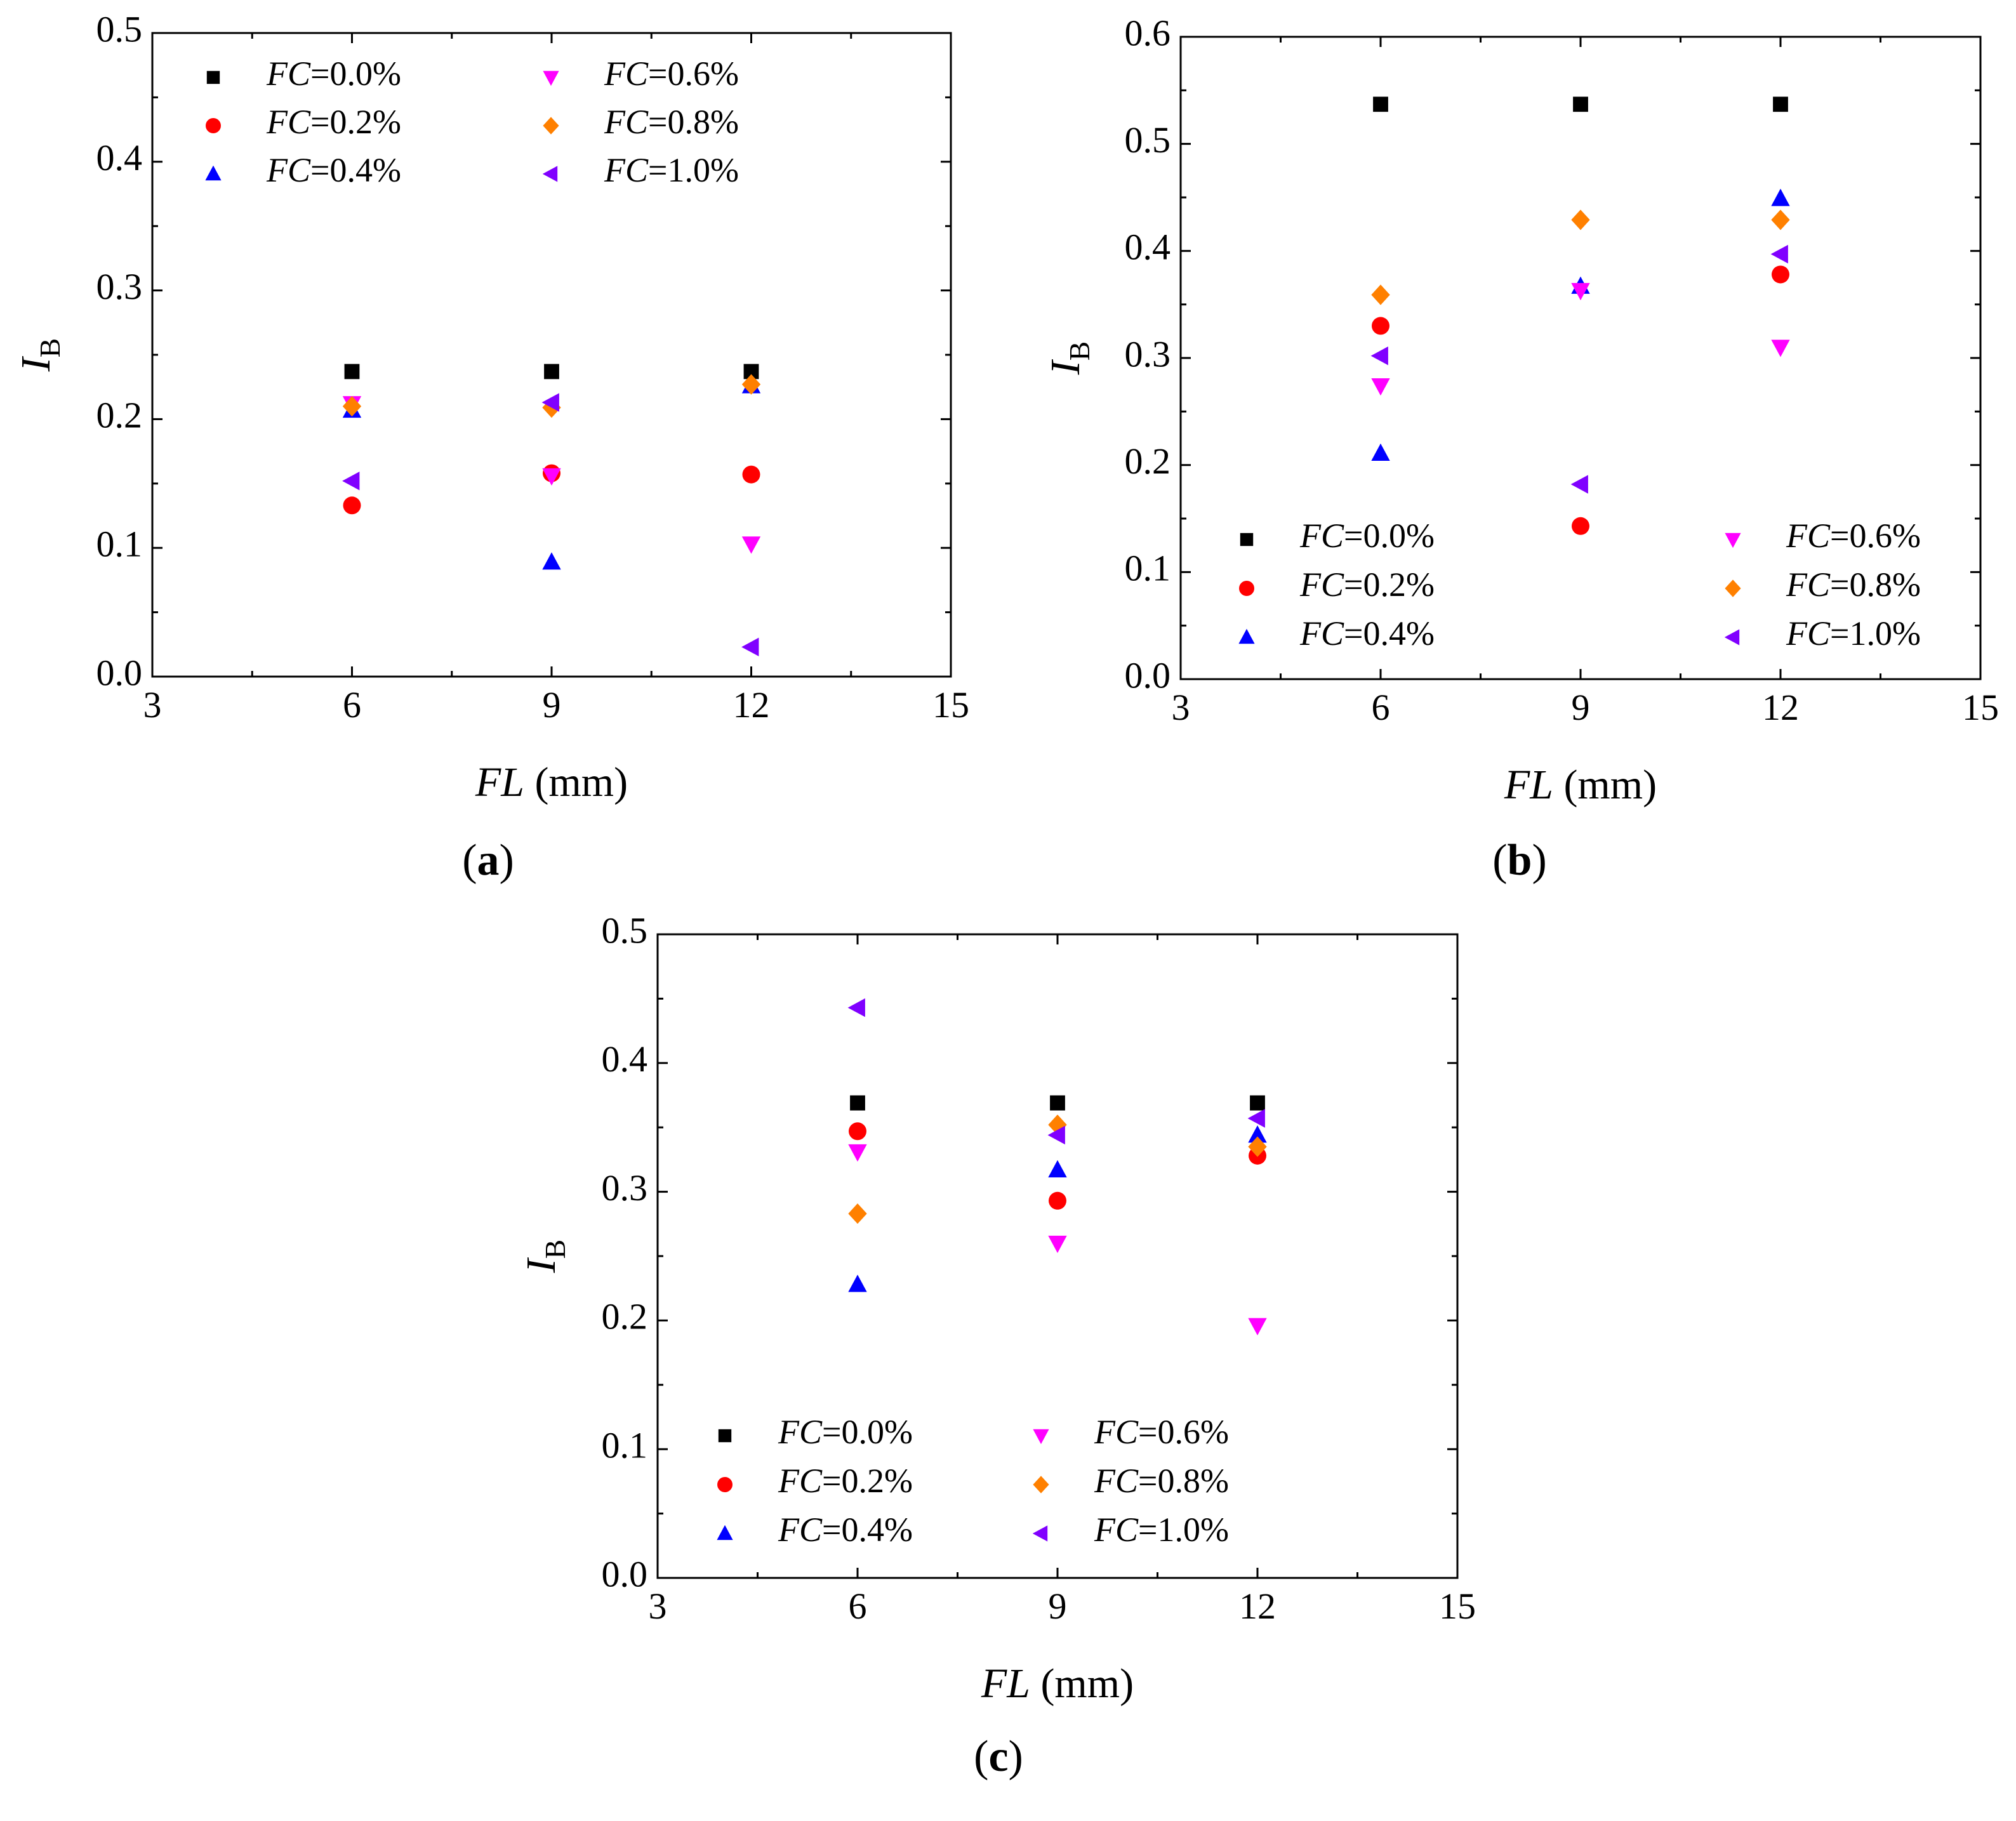  I want to click on panel-caption: (a), so click(488, 861).